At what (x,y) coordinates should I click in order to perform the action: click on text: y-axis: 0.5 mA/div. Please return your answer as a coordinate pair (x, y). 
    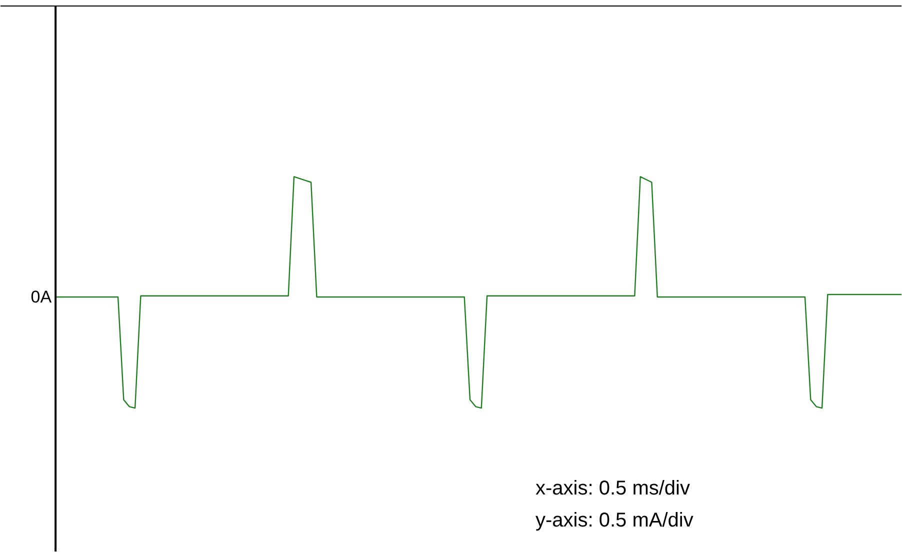
    Looking at the image, I should click on (615, 521).